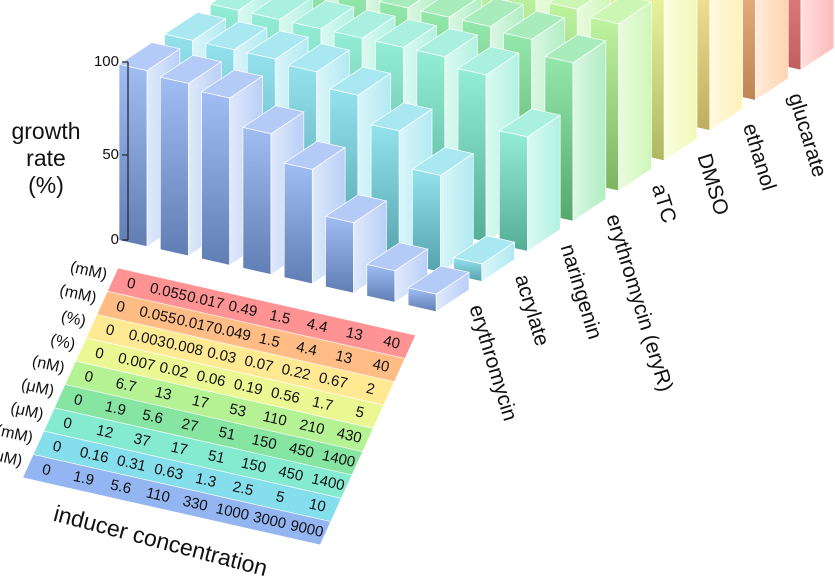  Describe the element at coordinates (84, 478) in the screenshot. I see `concentration-label-8-1: 1.9` at that location.